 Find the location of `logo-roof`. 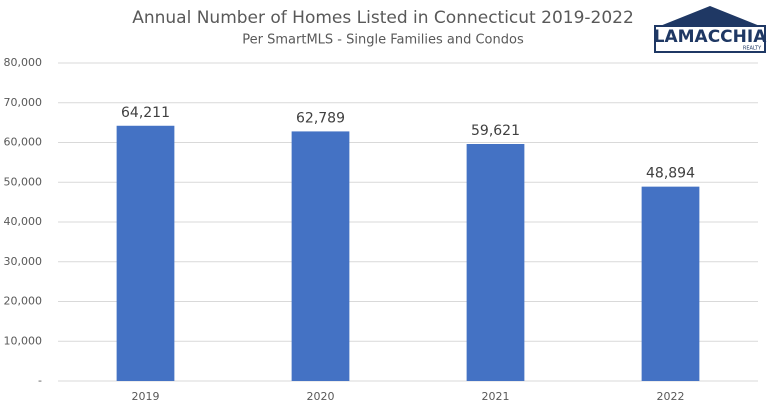

logo-roof is located at coordinates (710, 17).